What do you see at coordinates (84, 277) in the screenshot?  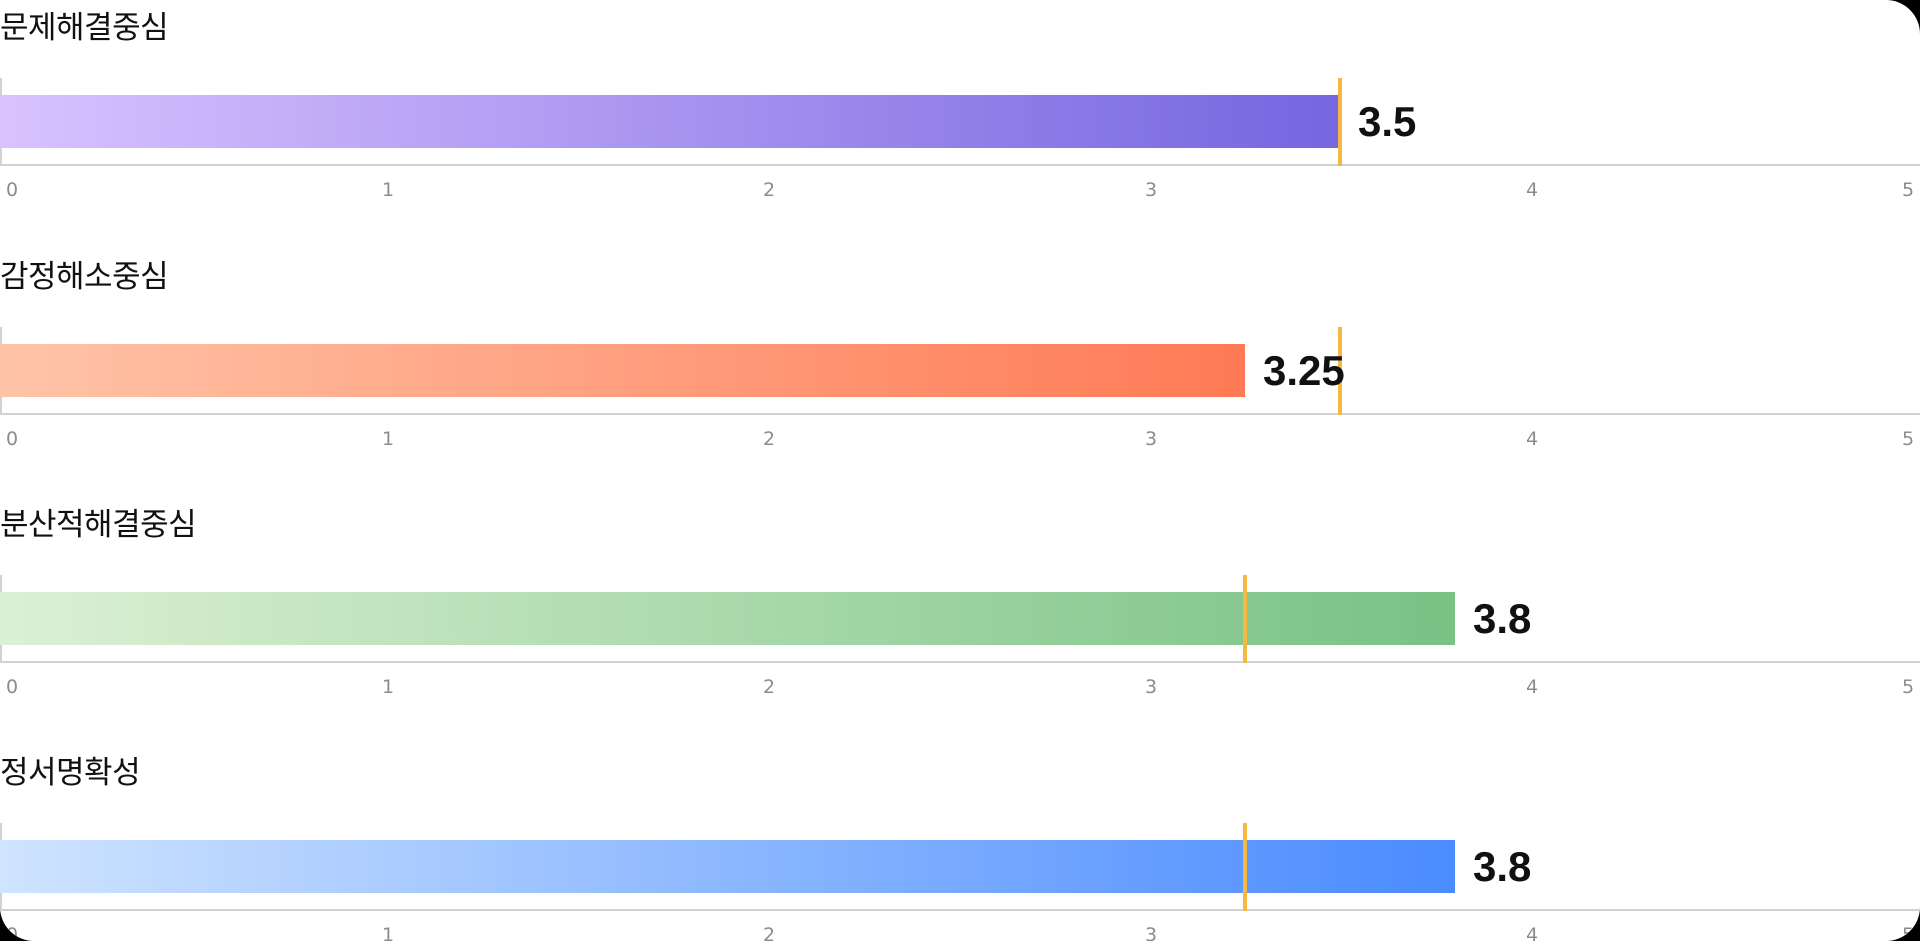 I see `chart-title: 감정해소중심` at bounding box center [84, 277].